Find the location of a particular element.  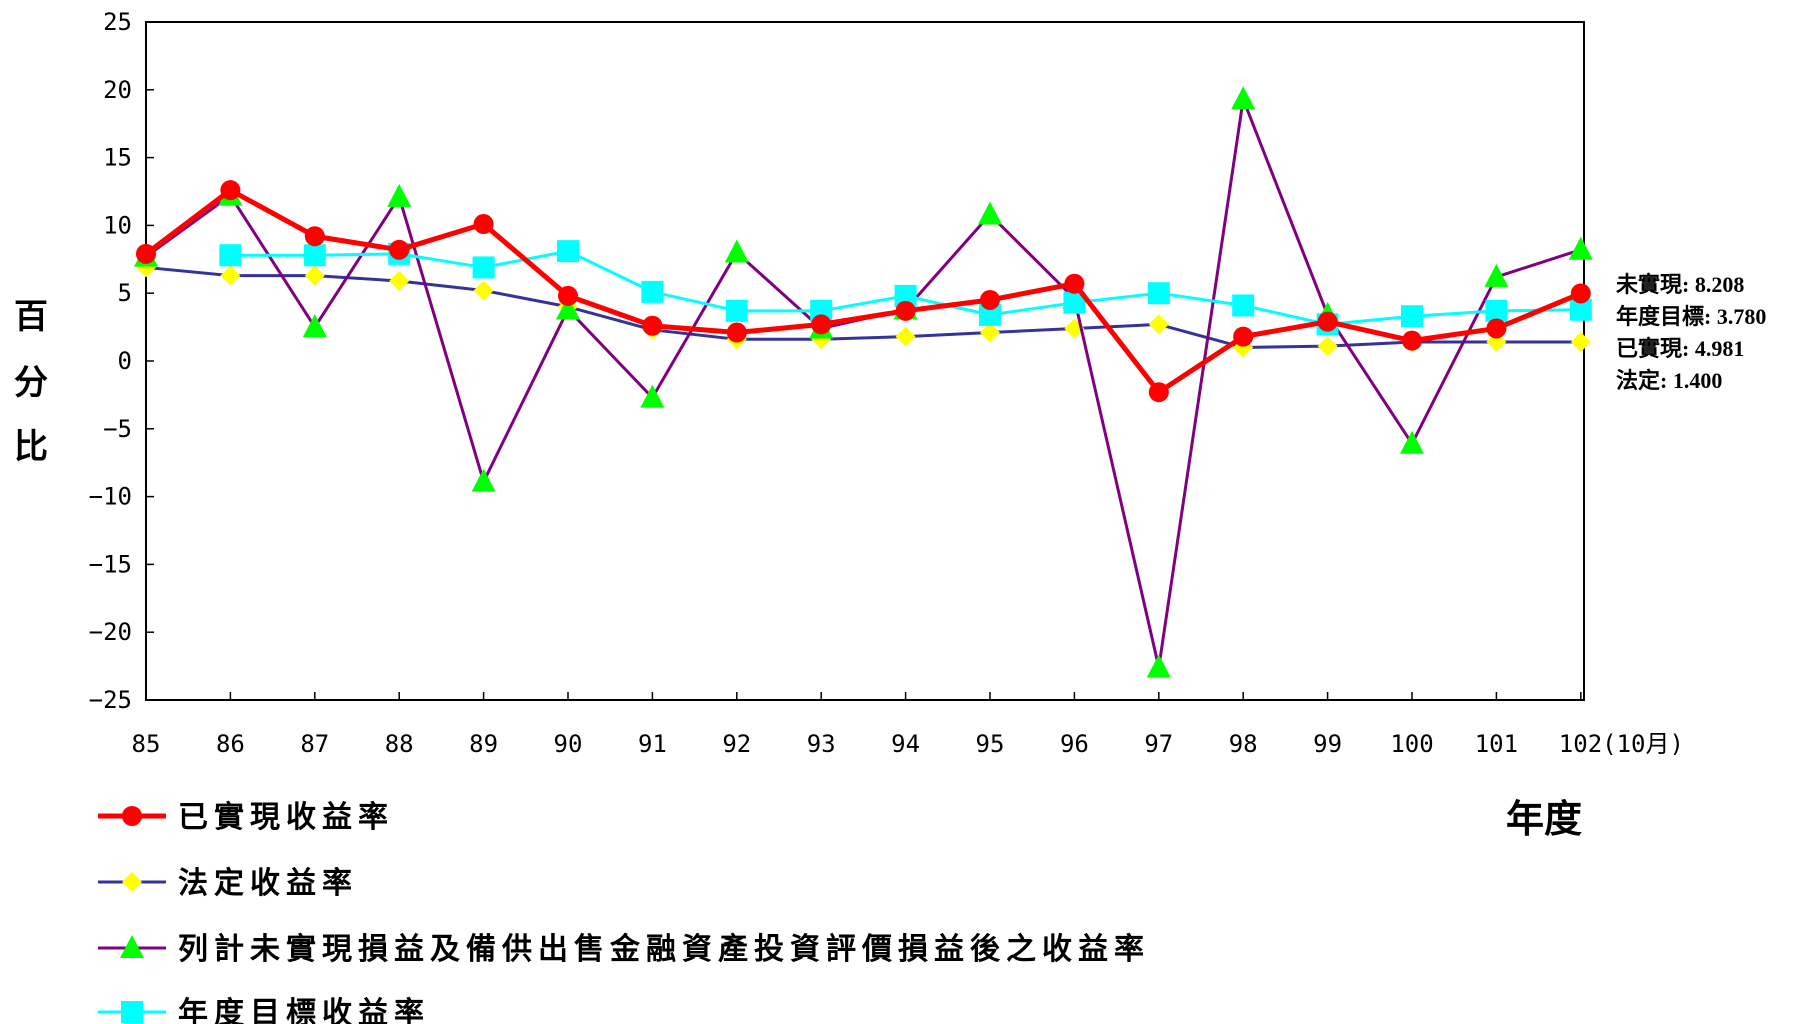

legend-label: 列計未實現損益及備供出售金融資產投資評價損益後之收益率 is located at coordinates (664, 949).